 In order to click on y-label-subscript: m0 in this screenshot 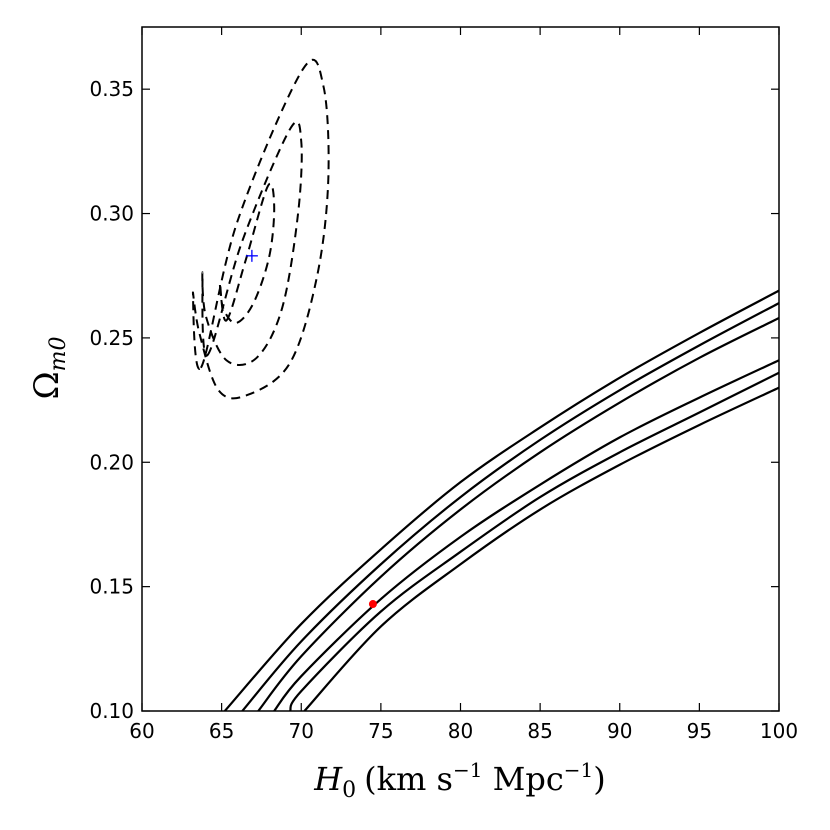, I will do `click(58, 353)`.